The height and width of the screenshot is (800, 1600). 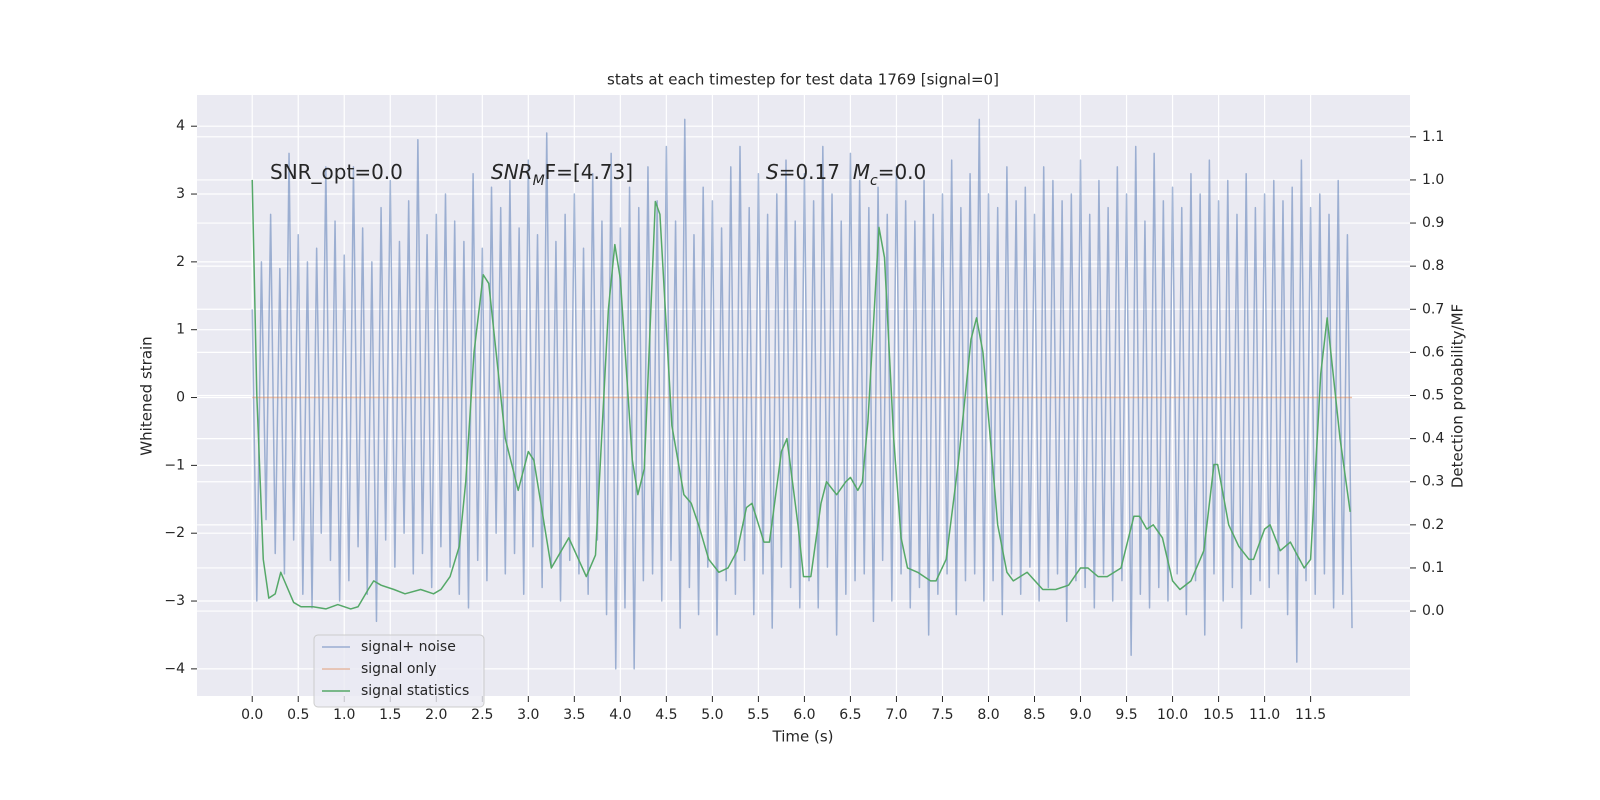 What do you see at coordinates (482, 715) in the screenshot?
I see `x-tick-label: 2.5` at bounding box center [482, 715].